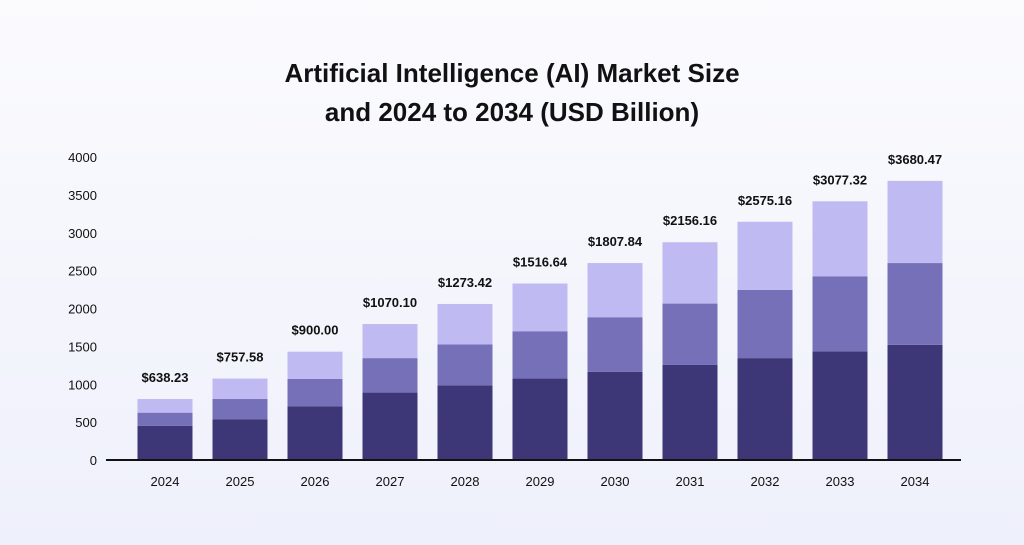 This screenshot has width=1024, height=545. I want to click on data-label: $1070.10, so click(390, 302).